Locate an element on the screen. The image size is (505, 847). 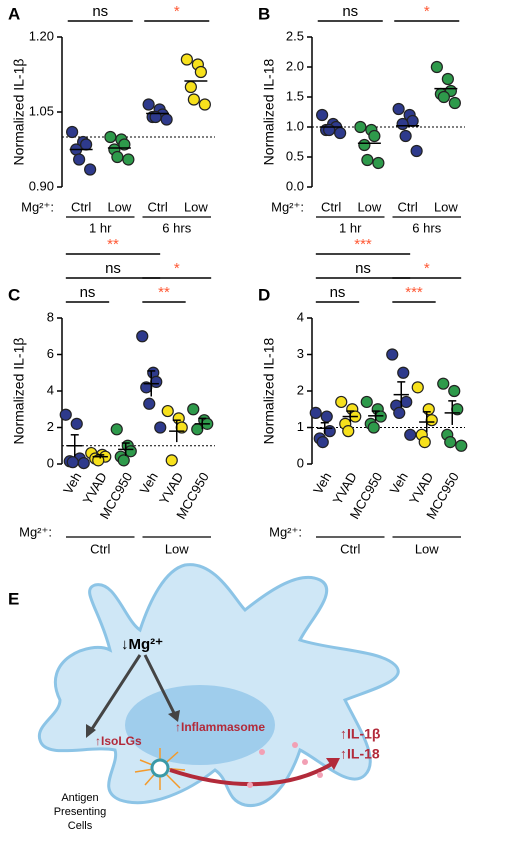
y-tick-label: 0.90 is located at coordinates (41, 185).